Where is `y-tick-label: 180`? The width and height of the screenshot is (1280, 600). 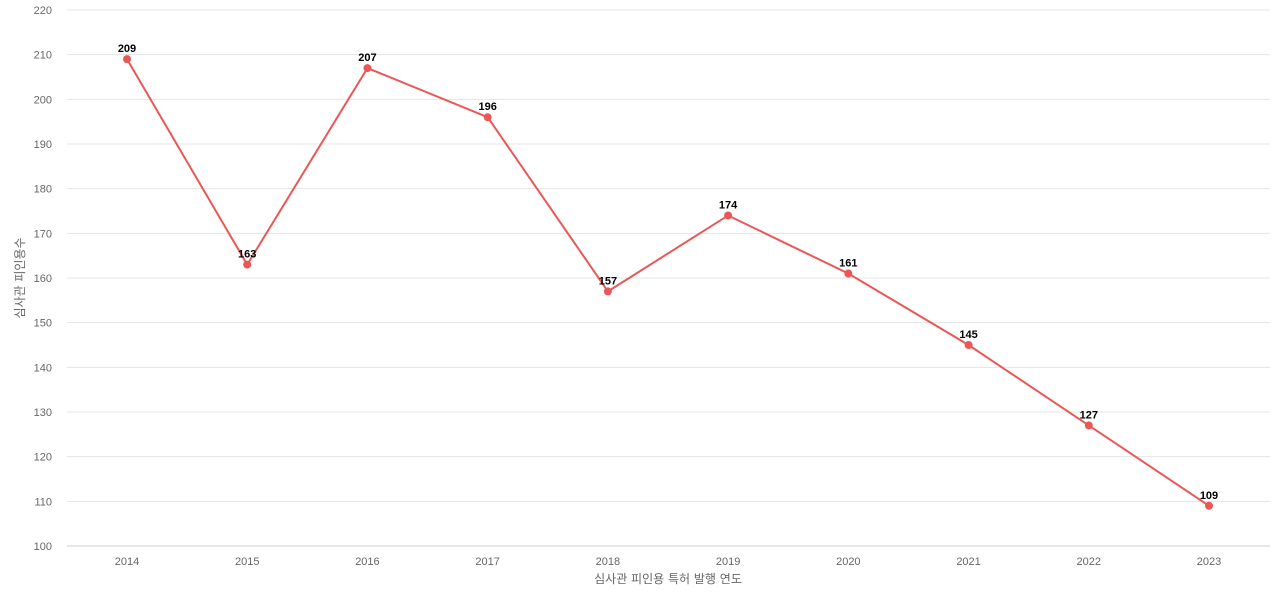 y-tick-label: 180 is located at coordinates (43, 190).